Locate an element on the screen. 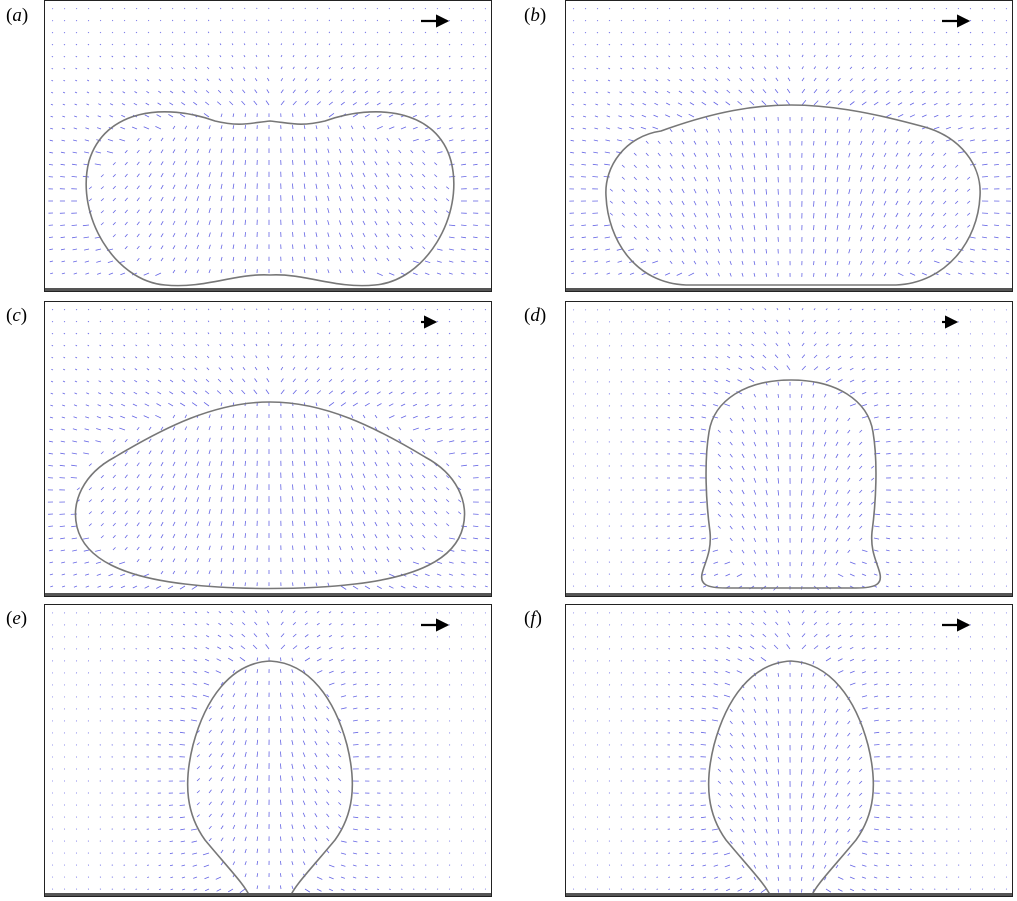  velocity-panel-d is located at coordinates (789, 449).